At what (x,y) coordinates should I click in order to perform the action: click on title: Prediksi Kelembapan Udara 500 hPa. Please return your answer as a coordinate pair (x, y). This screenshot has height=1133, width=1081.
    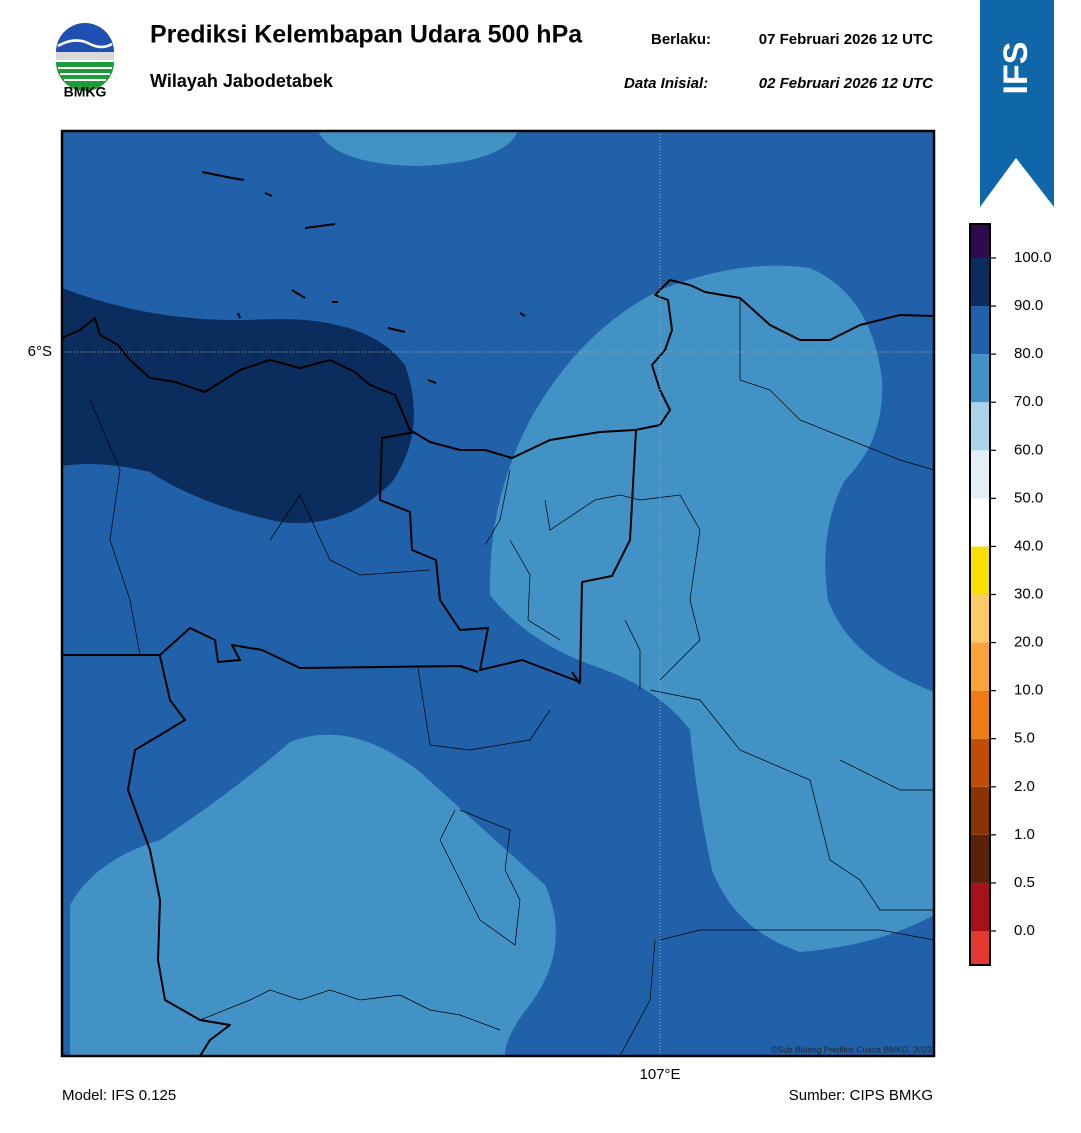
    Looking at the image, I should click on (366, 35).